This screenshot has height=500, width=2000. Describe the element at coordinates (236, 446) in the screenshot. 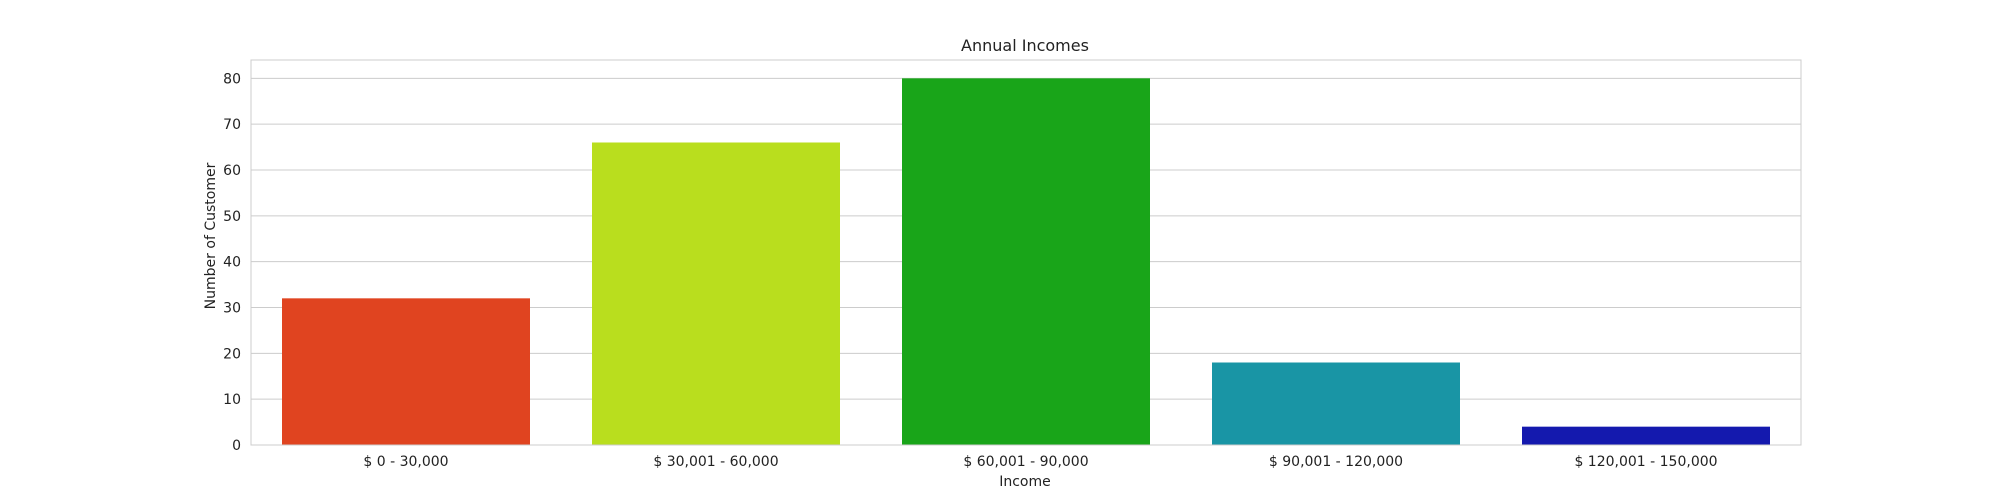

I see `y-tick-label: 0` at that location.